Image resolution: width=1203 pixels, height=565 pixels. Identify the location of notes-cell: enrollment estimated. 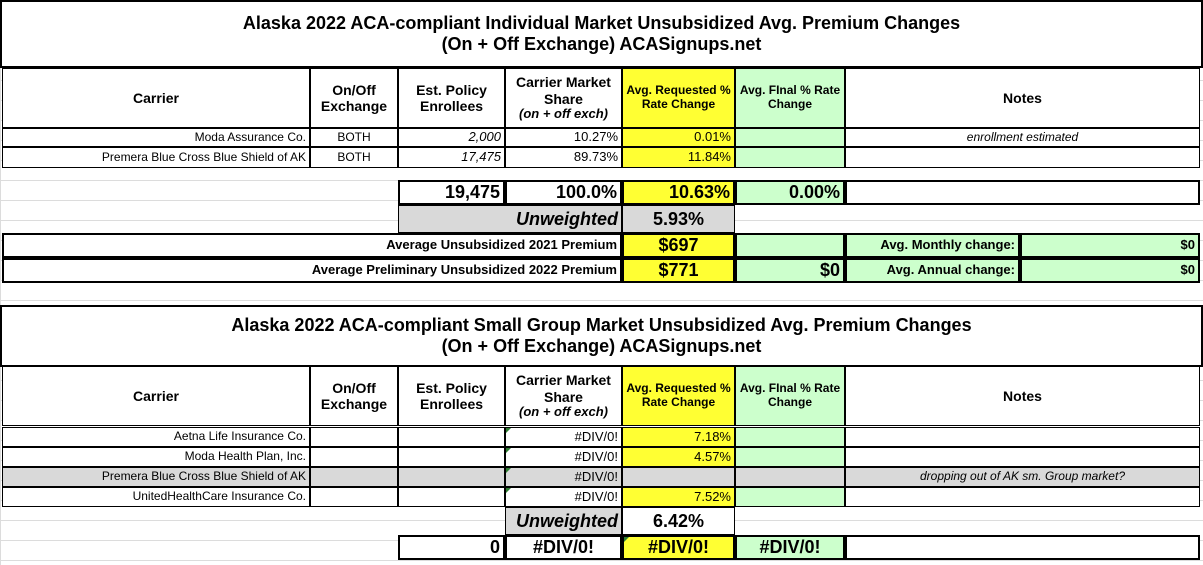
(1022, 137).